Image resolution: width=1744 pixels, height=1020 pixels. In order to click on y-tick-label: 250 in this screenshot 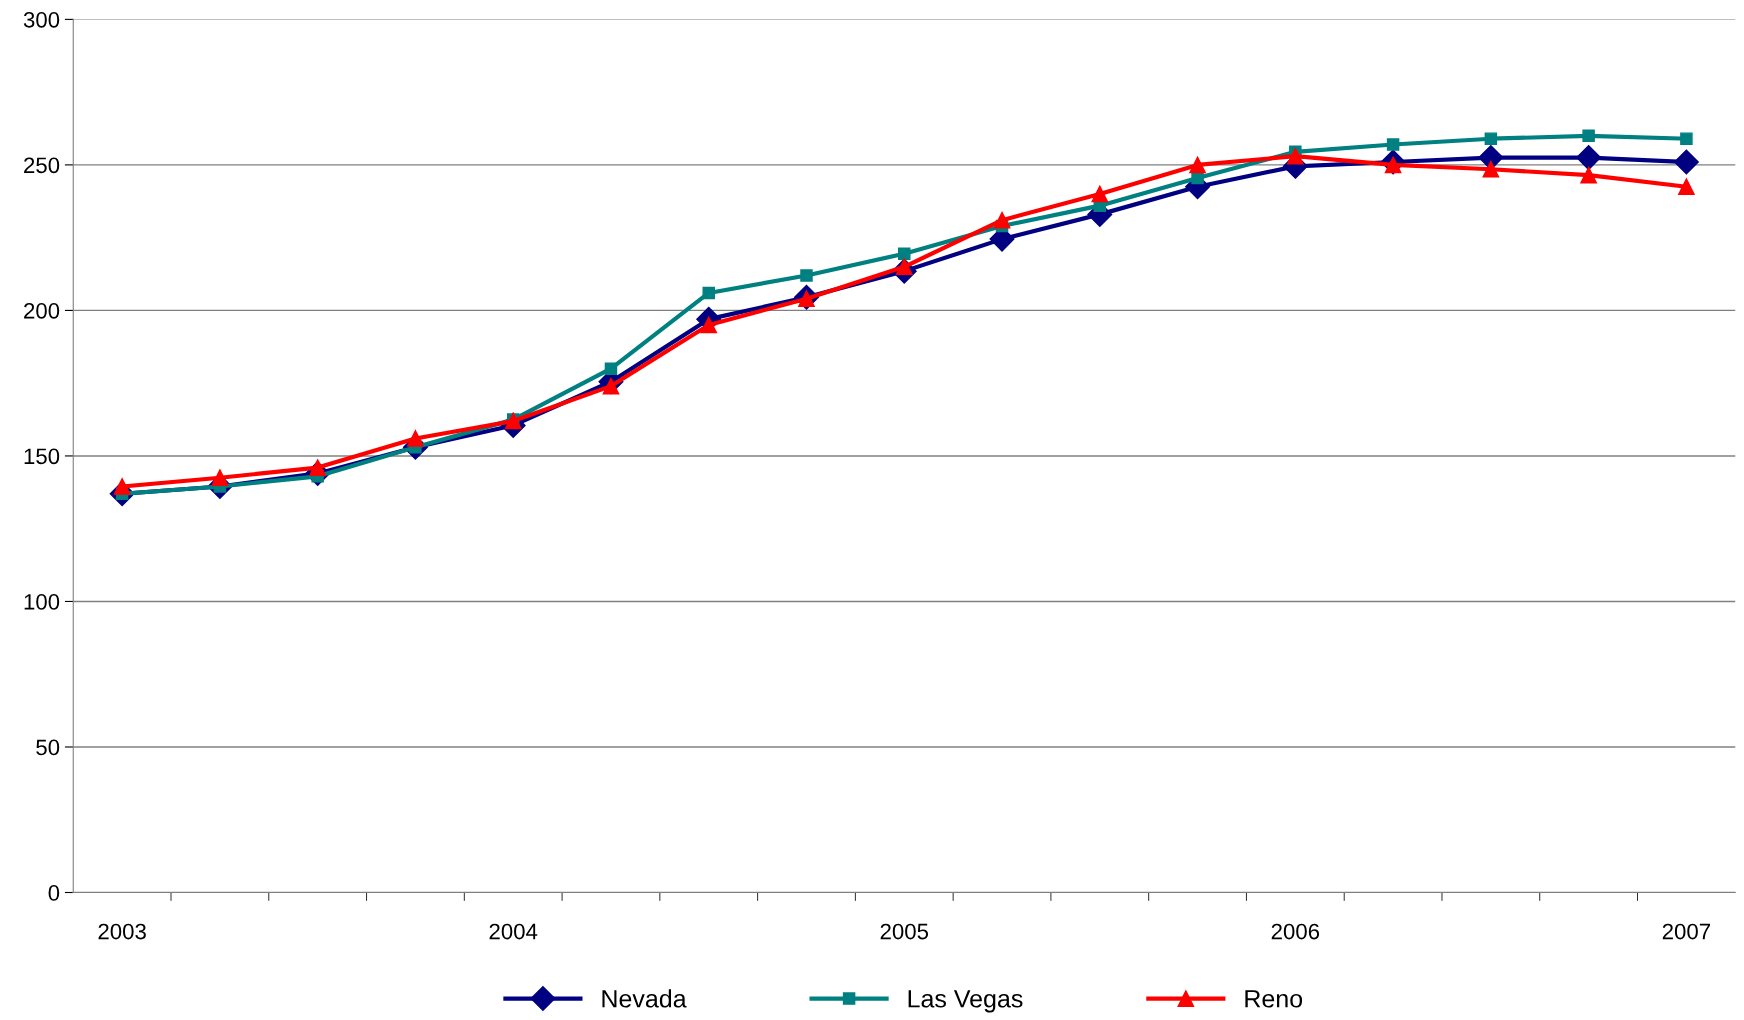, I will do `click(42, 165)`.